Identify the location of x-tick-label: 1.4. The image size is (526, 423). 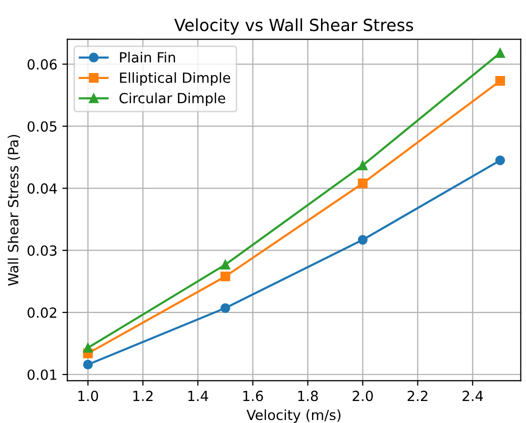
(198, 395).